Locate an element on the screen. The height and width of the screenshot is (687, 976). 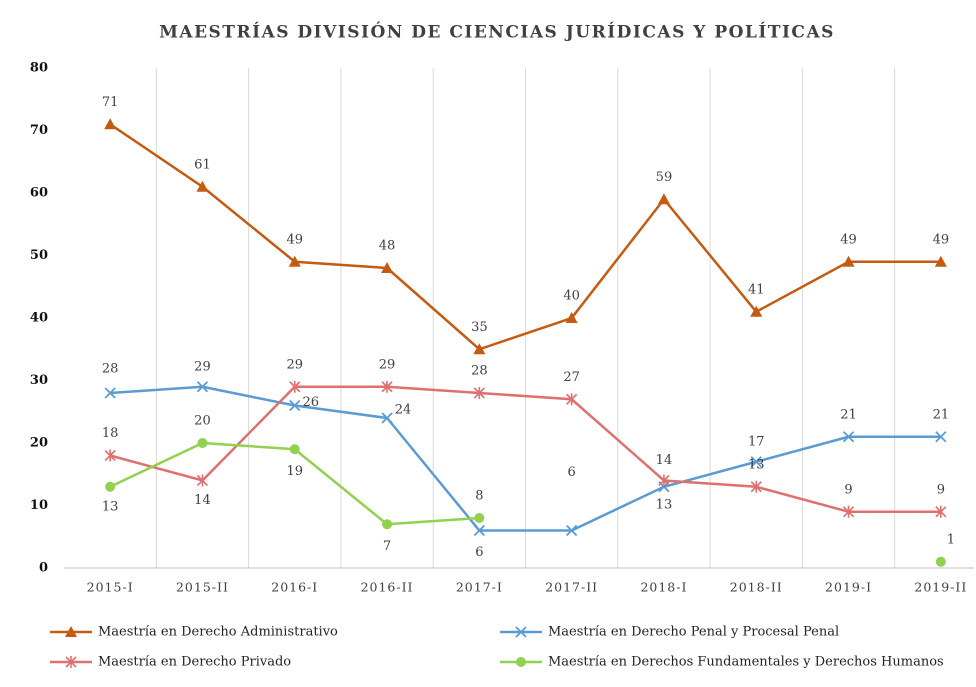
y-tick-label: 0 is located at coordinates (43, 568).